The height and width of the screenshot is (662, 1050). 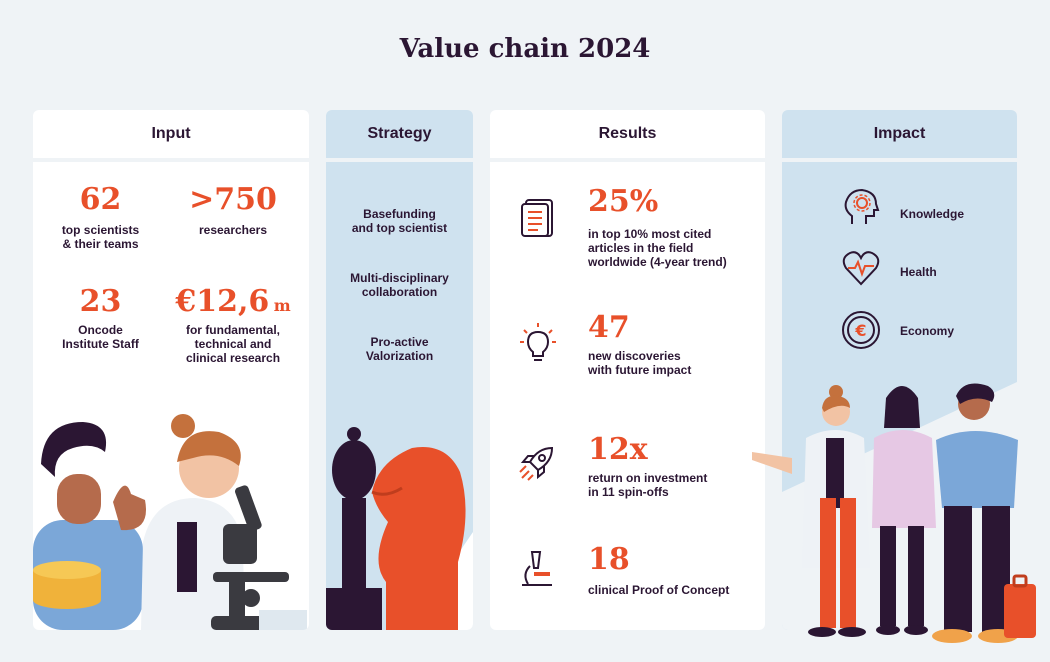 I want to click on strategy-item-line: and top scientist, so click(x=399, y=228).